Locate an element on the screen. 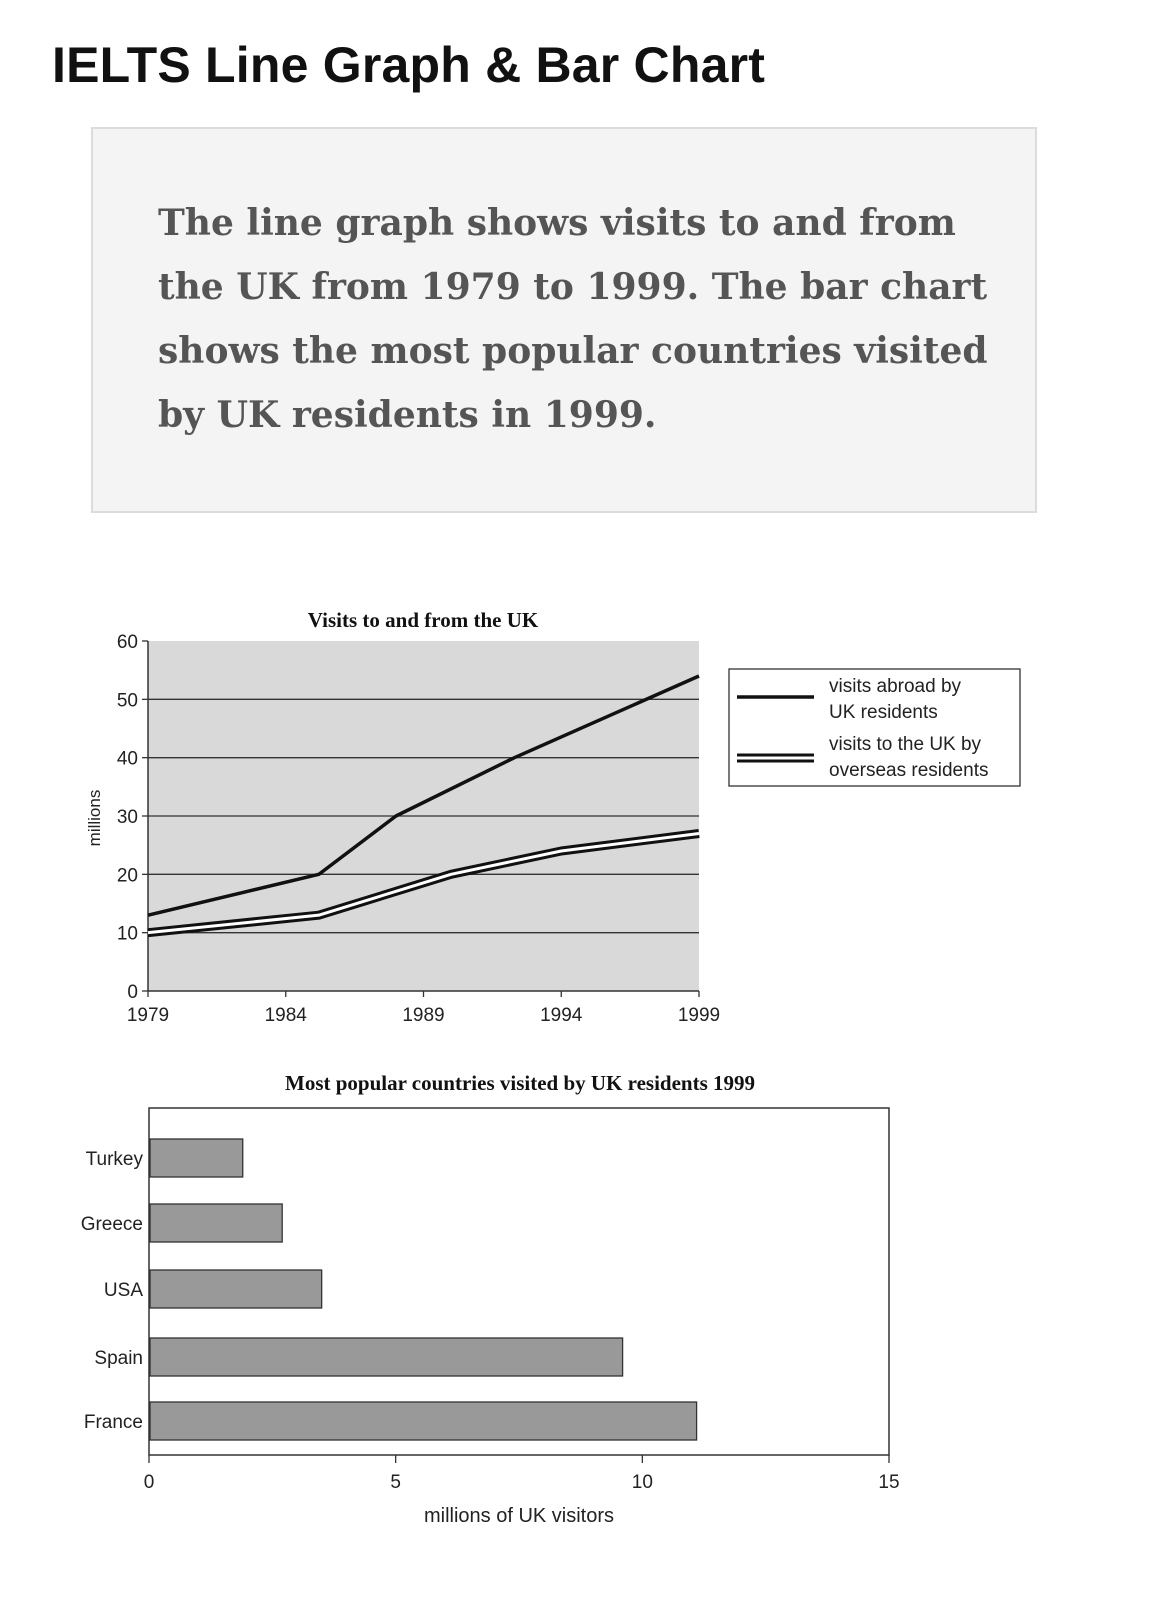  line-chart-plot-area: 0 10 20 30 40 50 60 1979 1984 1989 1994 1999 is located at coordinates (418, 829).